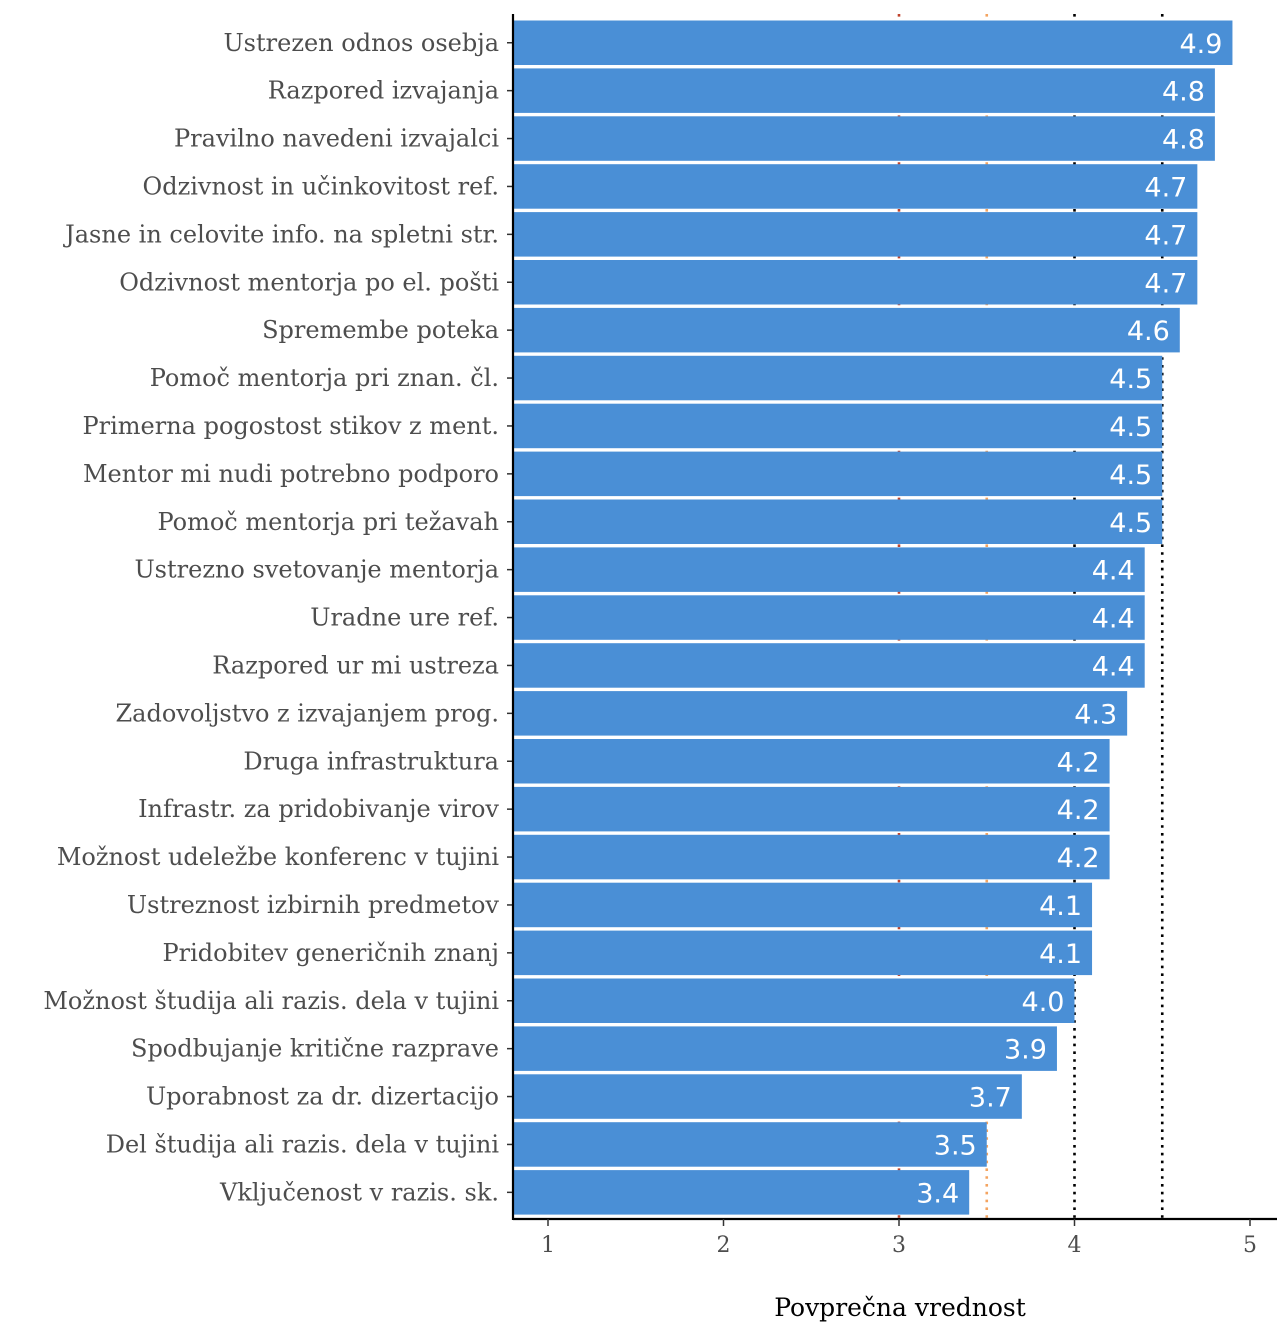 The image size is (1277, 1324). What do you see at coordinates (1250, 1245) in the screenshot?
I see `x-tick-label: 5` at bounding box center [1250, 1245].